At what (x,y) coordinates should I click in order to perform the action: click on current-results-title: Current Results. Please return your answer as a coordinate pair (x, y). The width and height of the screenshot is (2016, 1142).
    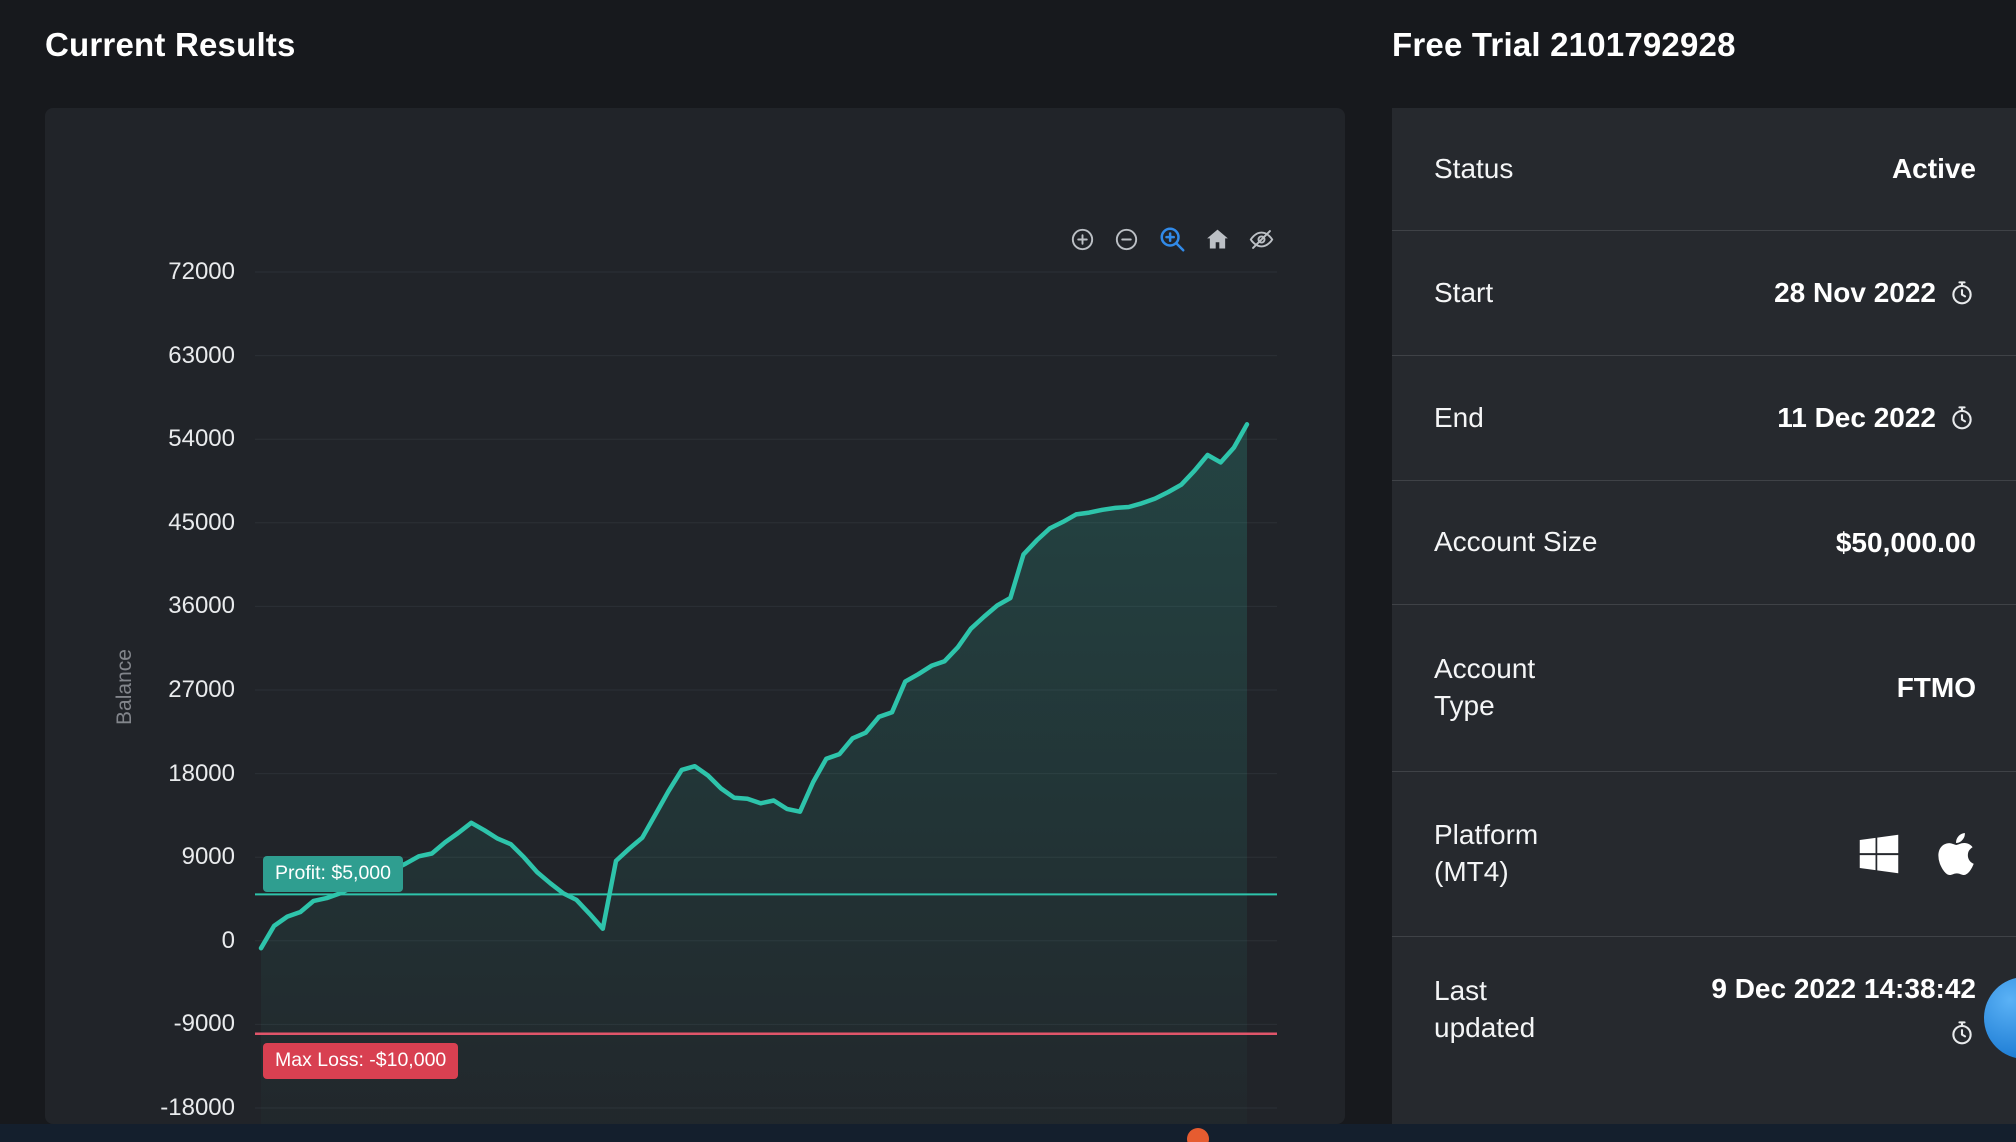
    Looking at the image, I should click on (170, 44).